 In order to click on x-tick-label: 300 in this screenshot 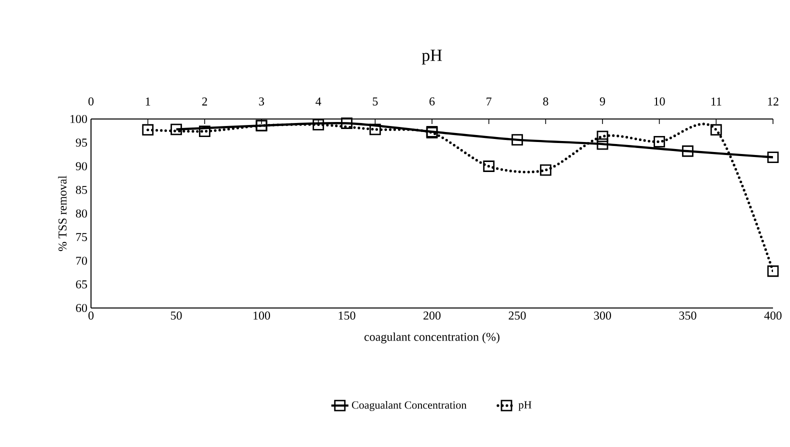, I will do `click(603, 316)`.